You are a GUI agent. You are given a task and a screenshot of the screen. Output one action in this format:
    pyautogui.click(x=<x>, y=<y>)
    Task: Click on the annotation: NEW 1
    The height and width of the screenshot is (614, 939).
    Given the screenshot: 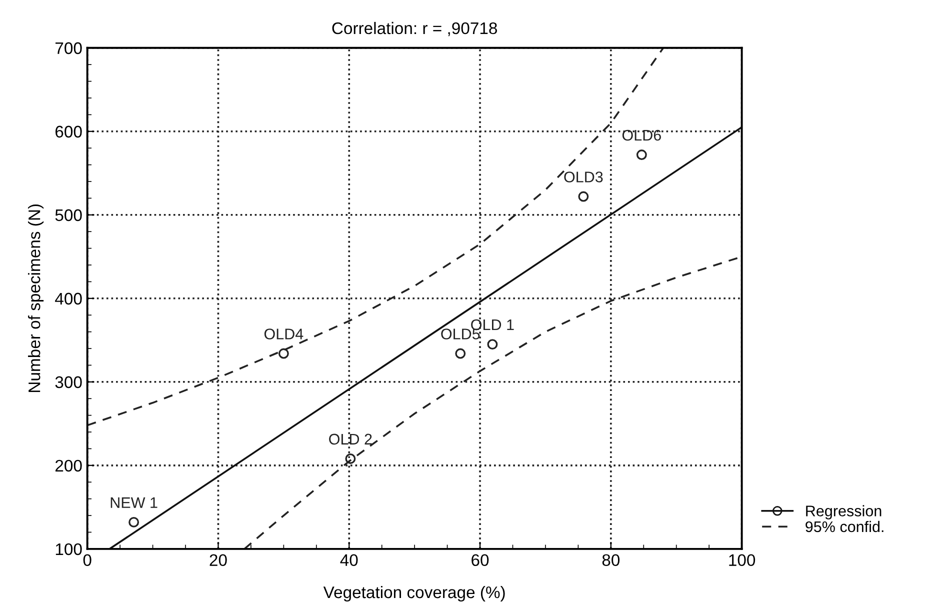 What is the action you would take?
    pyautogui.click(x=134, y=502)
    